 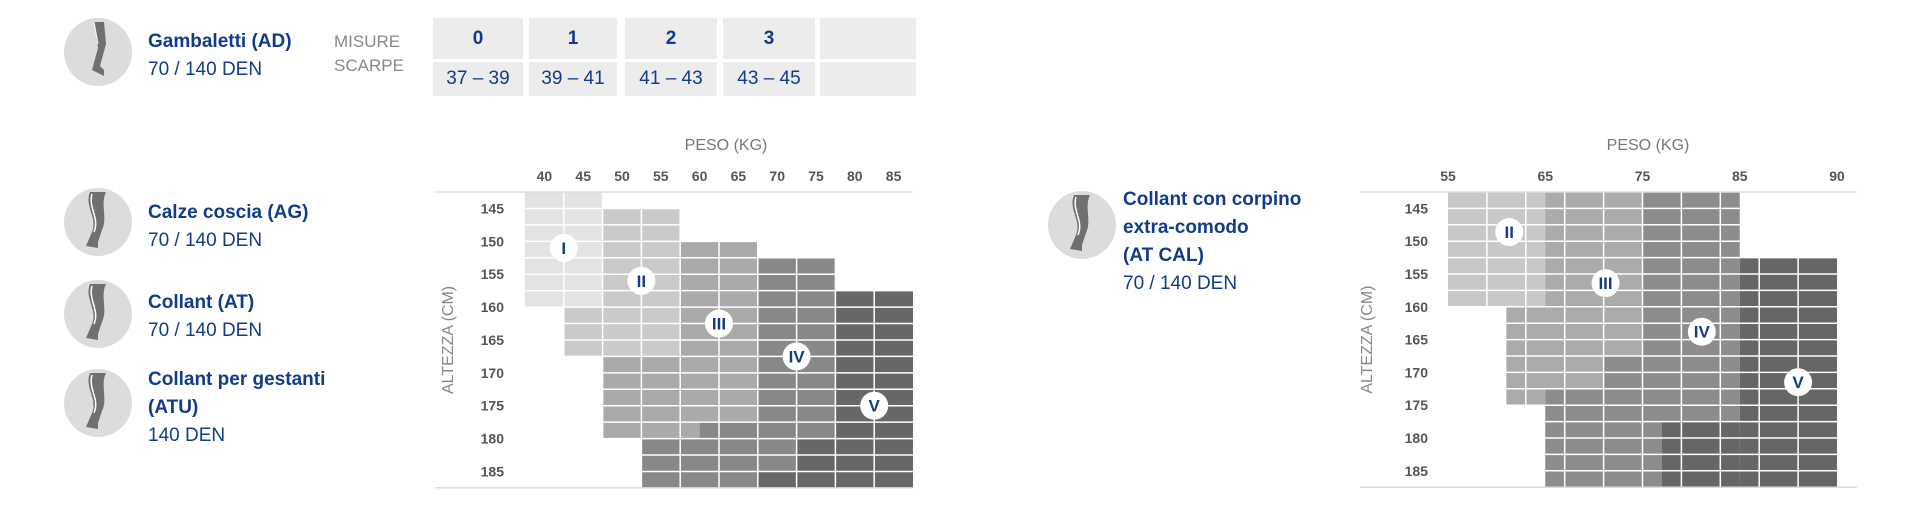 What do you see at coordinates (1186, 227) in the screenshot?
I see `product-title: extra-comodo` at bounding box center [1186, 227].